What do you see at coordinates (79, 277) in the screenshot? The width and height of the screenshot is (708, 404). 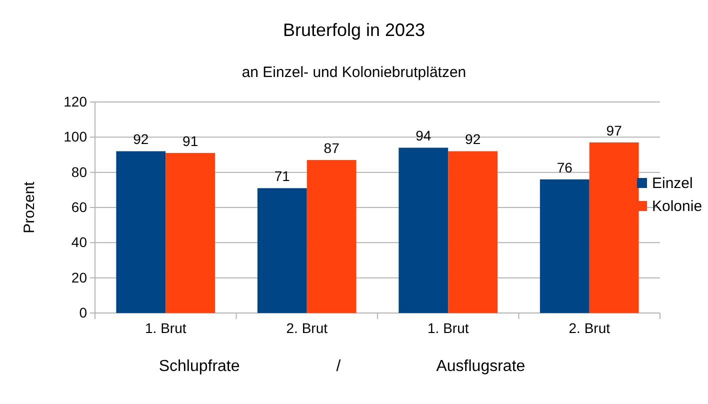 I see `y-tick-label: 20` at bounding box center [79, 277].